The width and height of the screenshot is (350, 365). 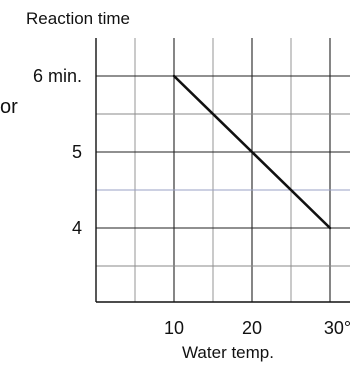 I want to click on y-tick-labels: 6 min. 5 4, so click(x=57, y=152).